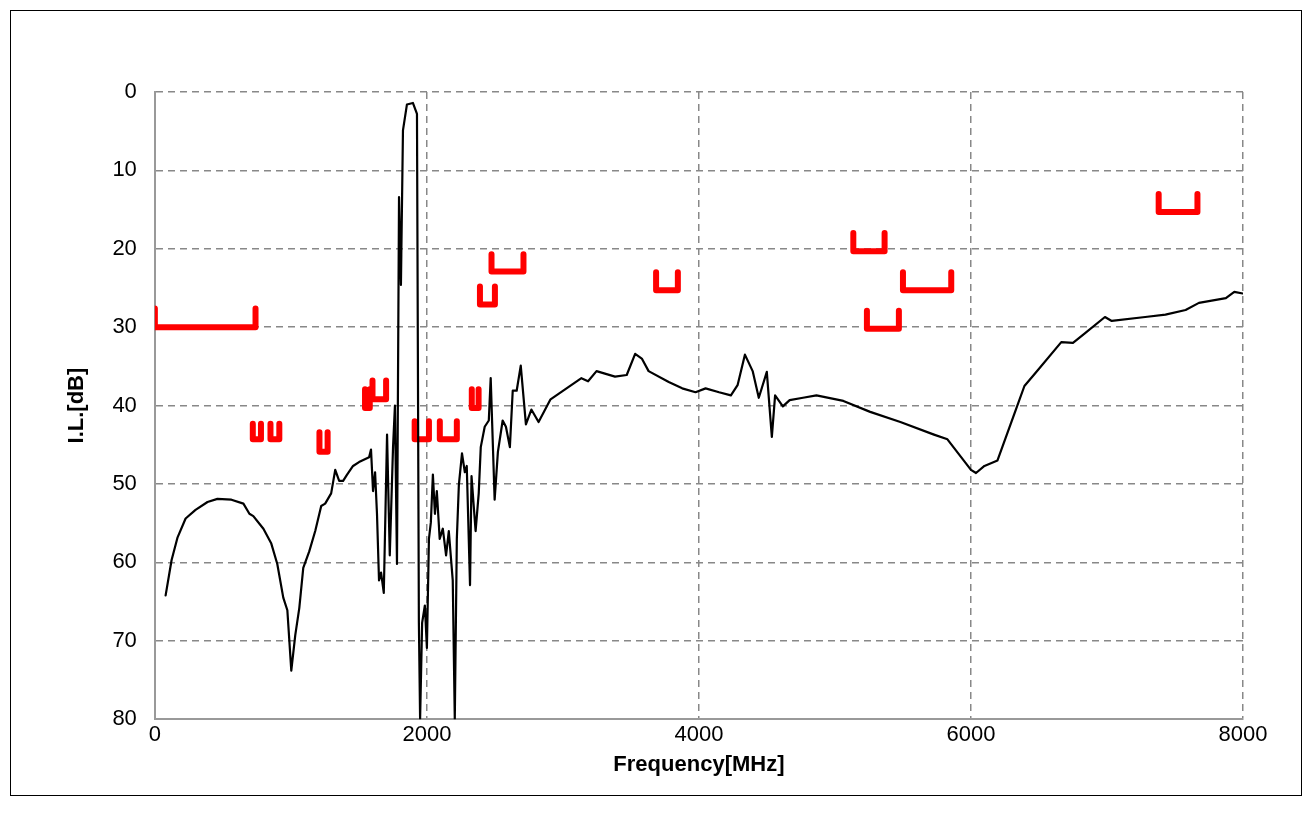 This screenshot has height=820, width=1313. What do you see at coordinates (124, 718) in the screenshot?
I see `y-tick-label: 80` at bounding box center [124, 718].